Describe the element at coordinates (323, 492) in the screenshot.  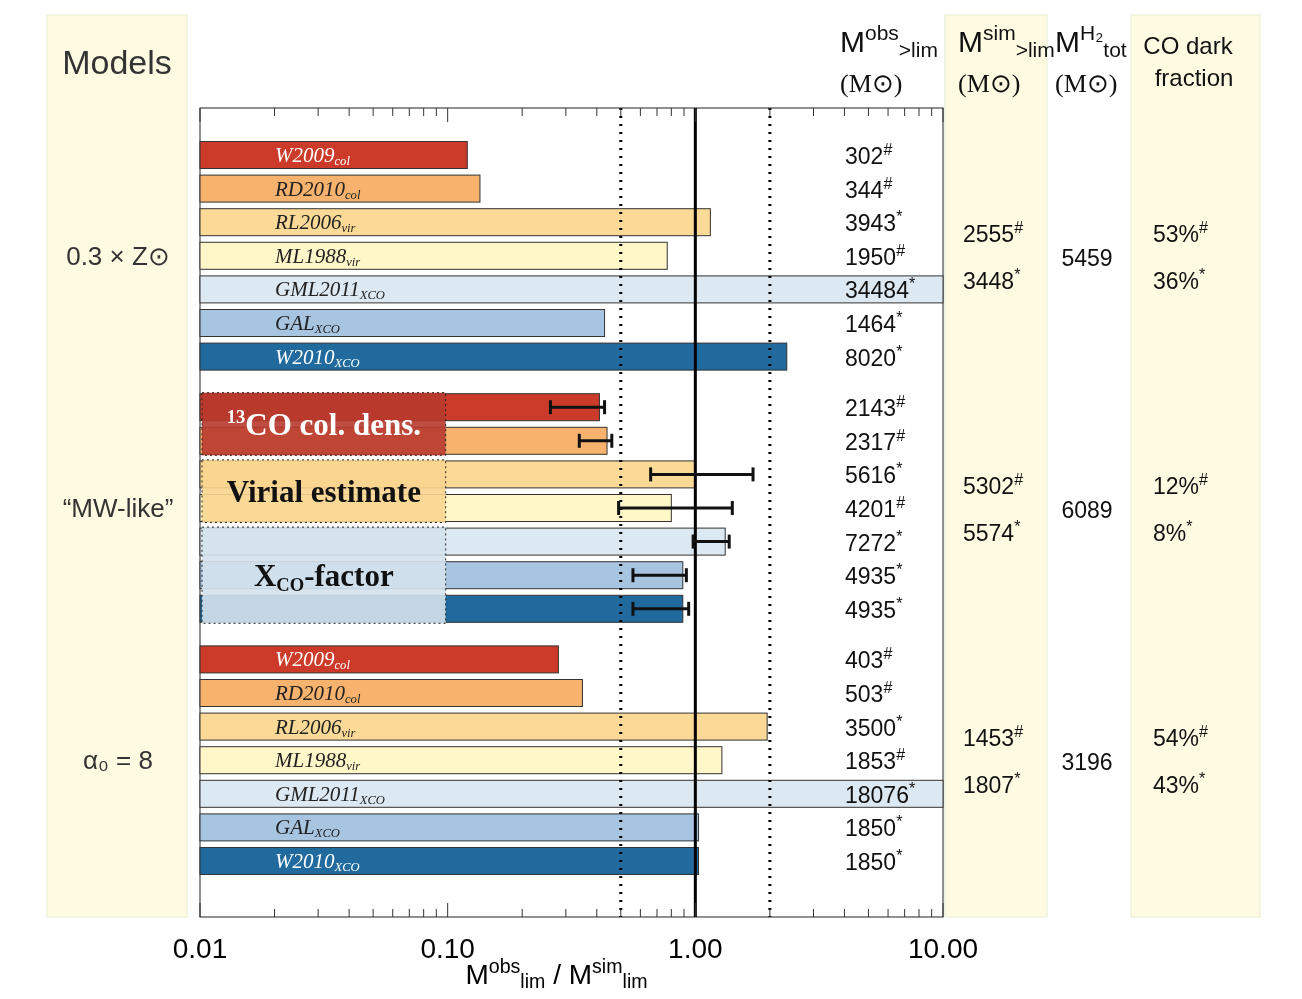
I see `annotation: Virial estimate` at that location.